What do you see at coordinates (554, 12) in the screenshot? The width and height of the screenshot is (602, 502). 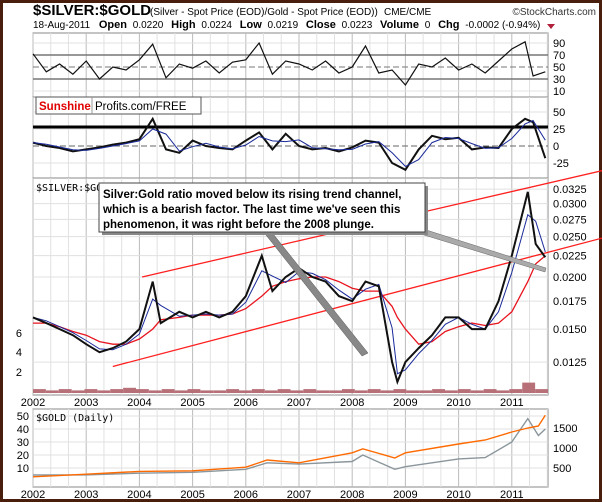 I see `stockcharts-brand: ©StockCharts.com` at bounding box center [554, 12].